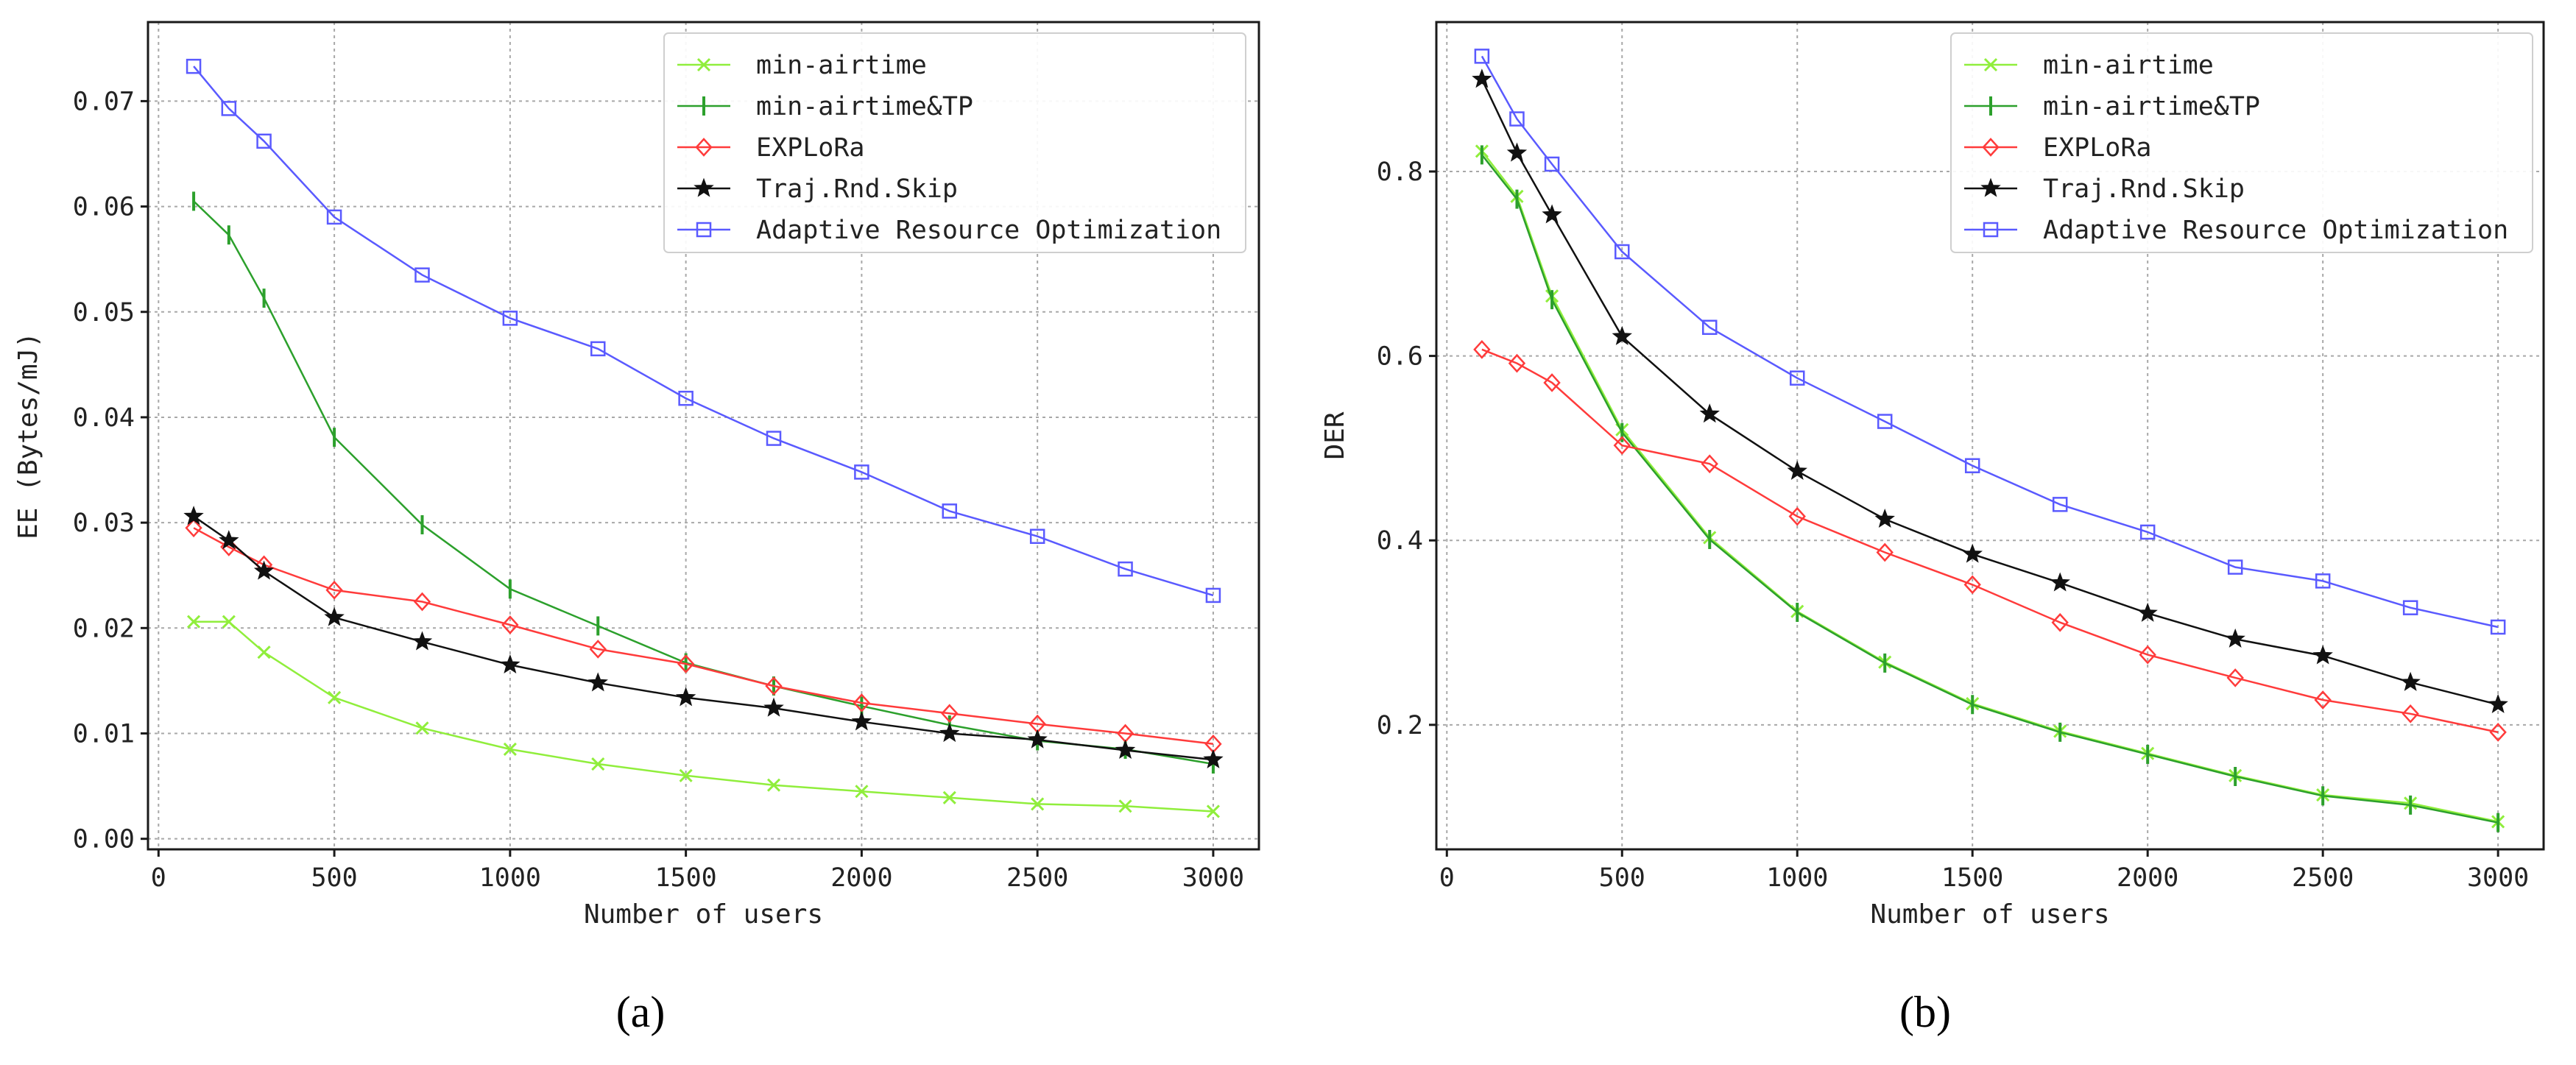 The image size is (2576, 1065). I want to click on y-tick-label: 0.00, so click(104, 840).